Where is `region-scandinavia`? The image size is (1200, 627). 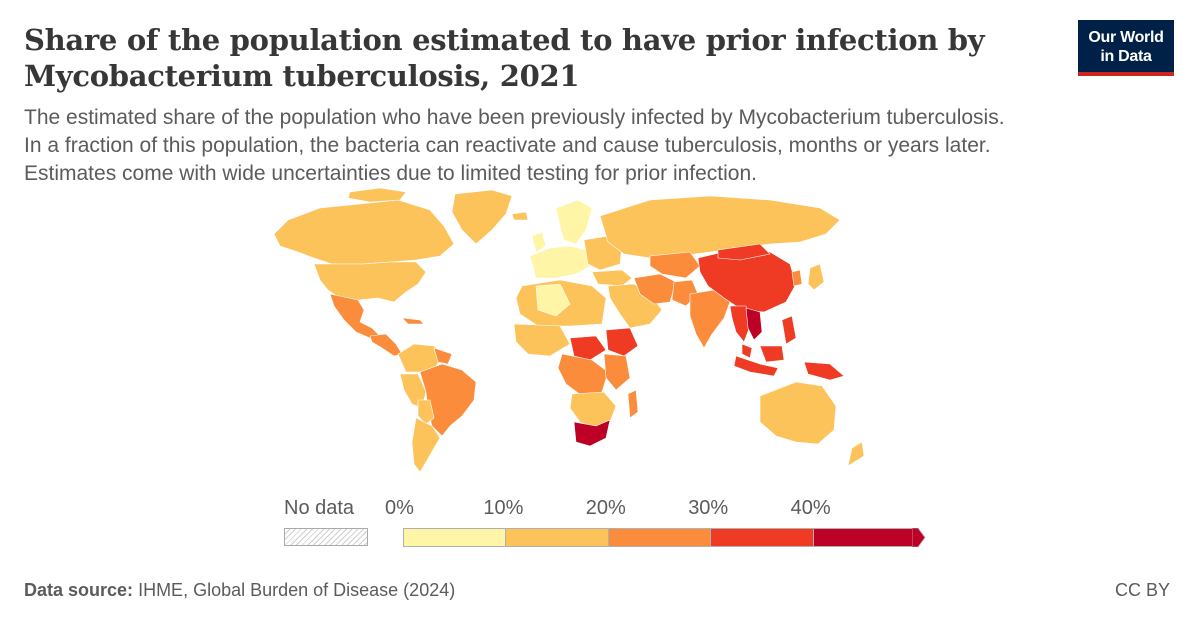 region-scandinavia is located at coordinates (574, 222).